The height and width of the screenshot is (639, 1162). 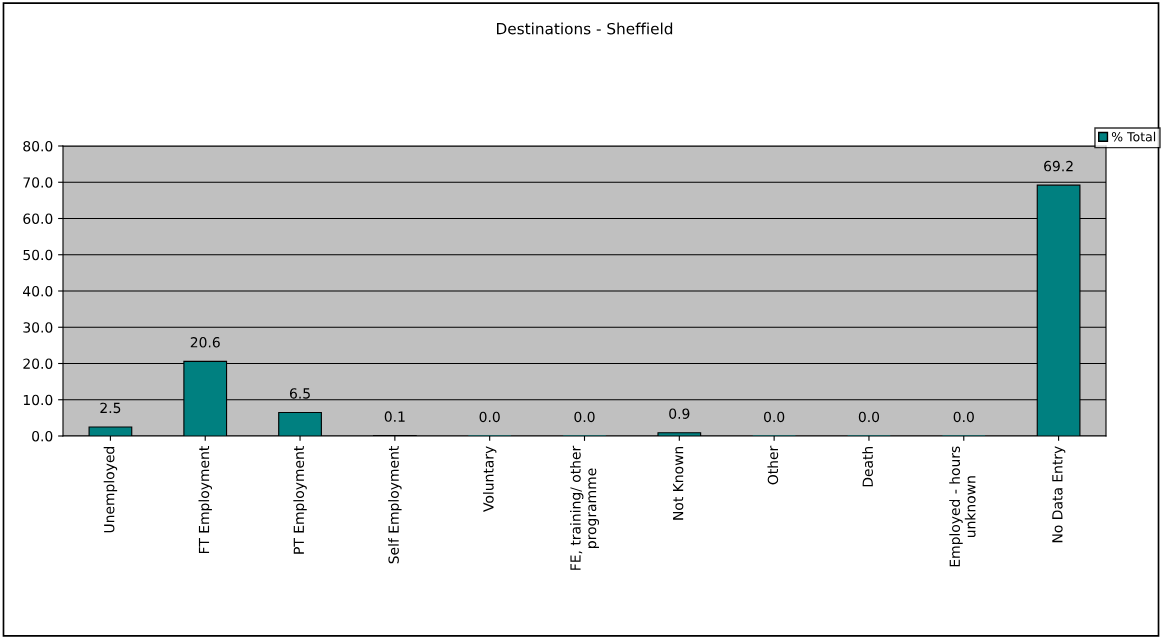 I want to click on y-tick-label: 30.0, so click(x=38, y=327).